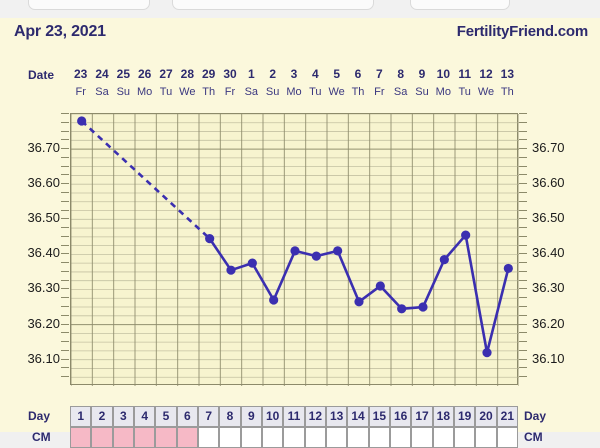  Describe the element at coordinates (486, 74) in the screenshot. I see `date-cell: 12` at that location.